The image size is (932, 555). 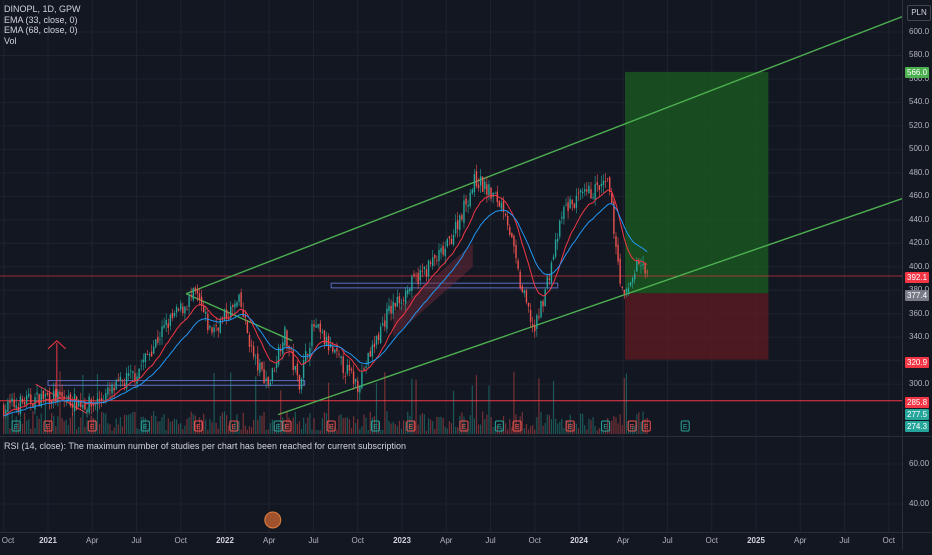 I want to click on price-axis-label: 300.0, so click(x=919, y=384).